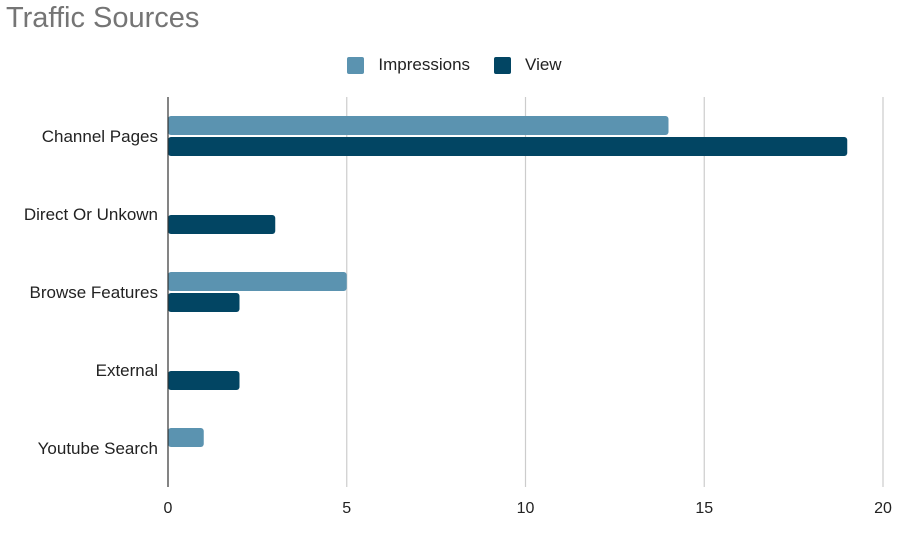  What do you see at coordinates (356, 65) in the screenshot?
I see `legend-swatch-impressions` at bounding box center [356, 65].